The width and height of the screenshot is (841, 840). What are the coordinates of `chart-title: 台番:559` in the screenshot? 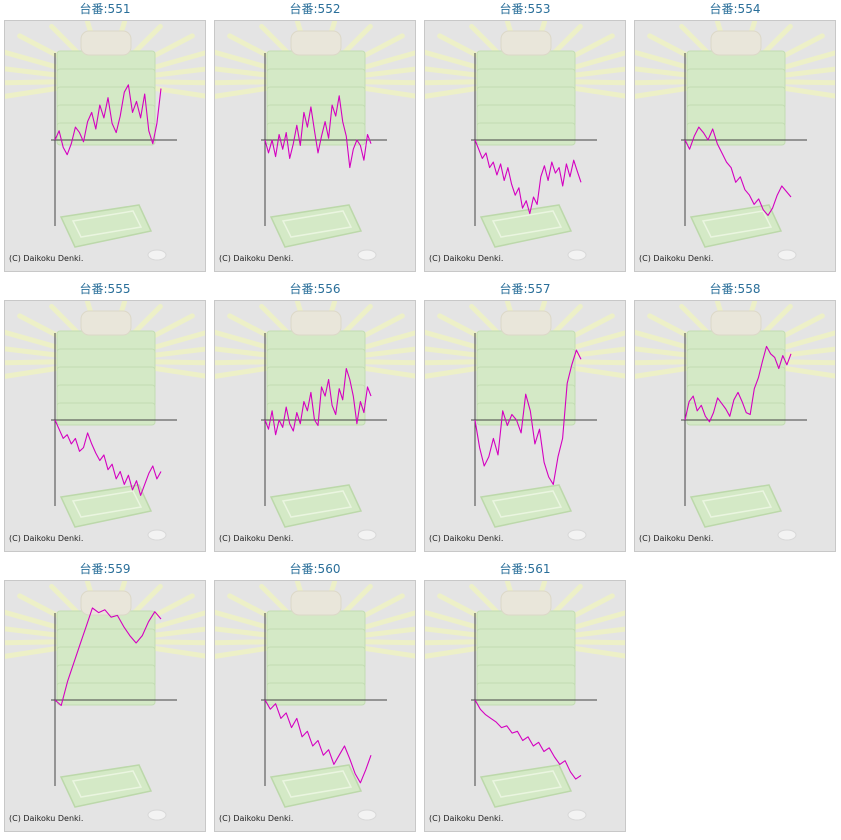 It's located at (105, 569).